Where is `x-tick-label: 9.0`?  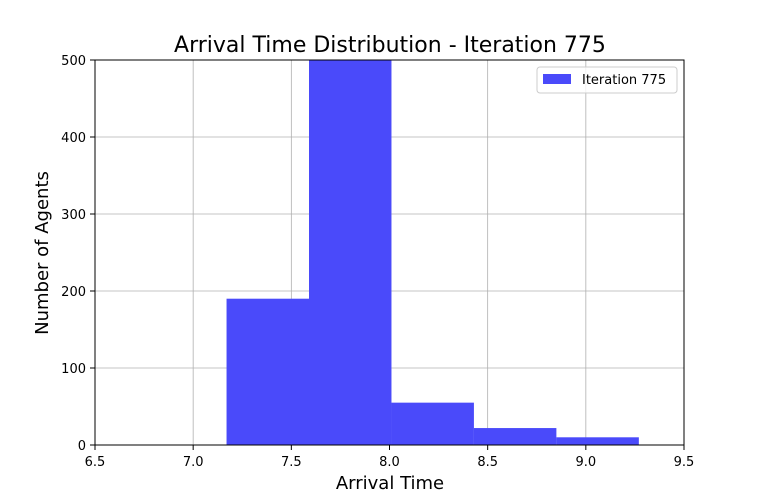
x-tick-label: 9.0 is located at coordinates (585, 462).